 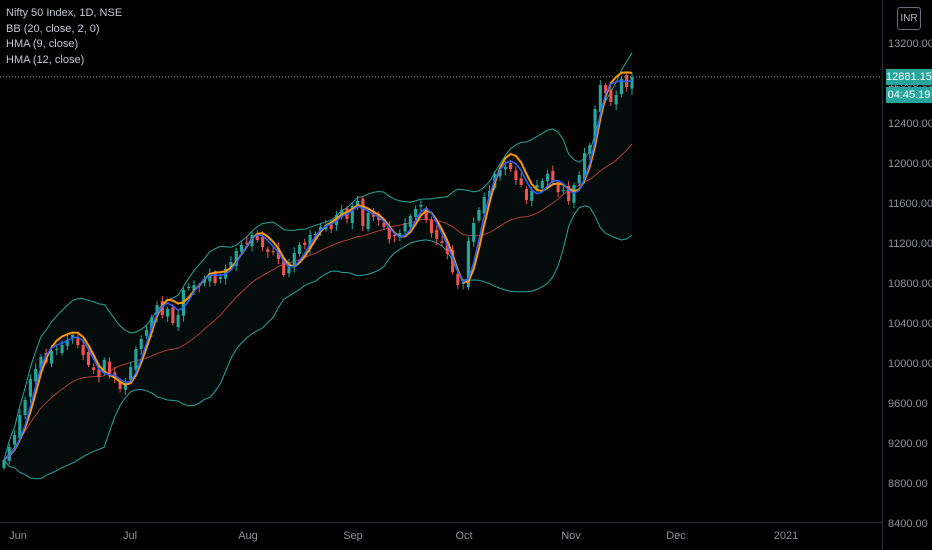 I want to click on price-tick: 9600.00, so click(x=908, y=404).